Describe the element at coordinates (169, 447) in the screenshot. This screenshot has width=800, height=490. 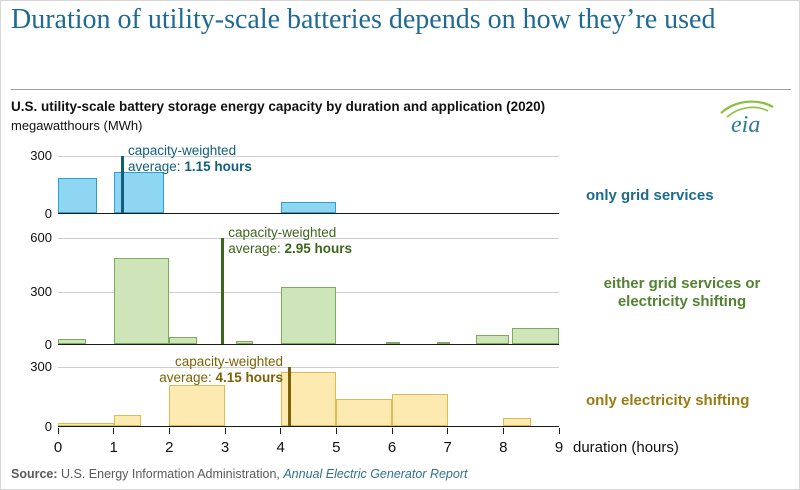
I see `x-tick-label: 2` at that location.